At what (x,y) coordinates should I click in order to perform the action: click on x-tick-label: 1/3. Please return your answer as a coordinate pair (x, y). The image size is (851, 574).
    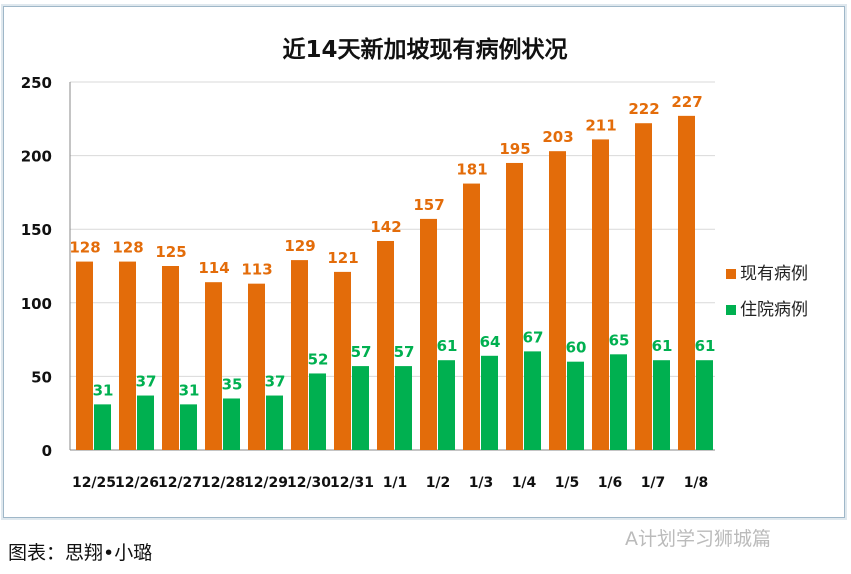
    Looking at the image, I should click on (481, 483).